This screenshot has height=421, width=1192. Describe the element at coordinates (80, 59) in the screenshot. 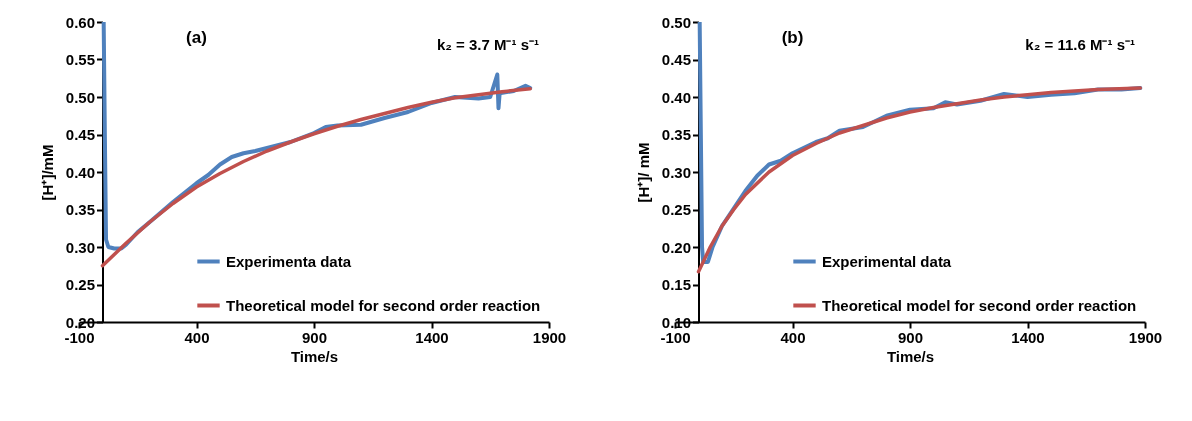

I see `y-tick-label: 0.55` at that location.